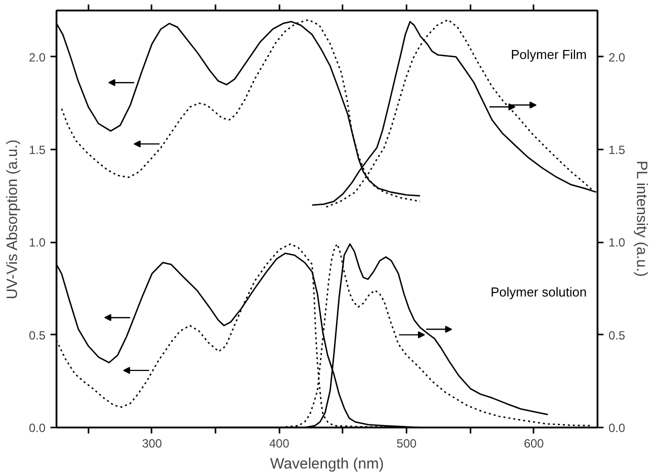 The image size is (653, 475). What do you see at coordinates (617, 150) in the screenshot?
I see `y2-tick-label: 1.5` at bounding box center [617, 150].